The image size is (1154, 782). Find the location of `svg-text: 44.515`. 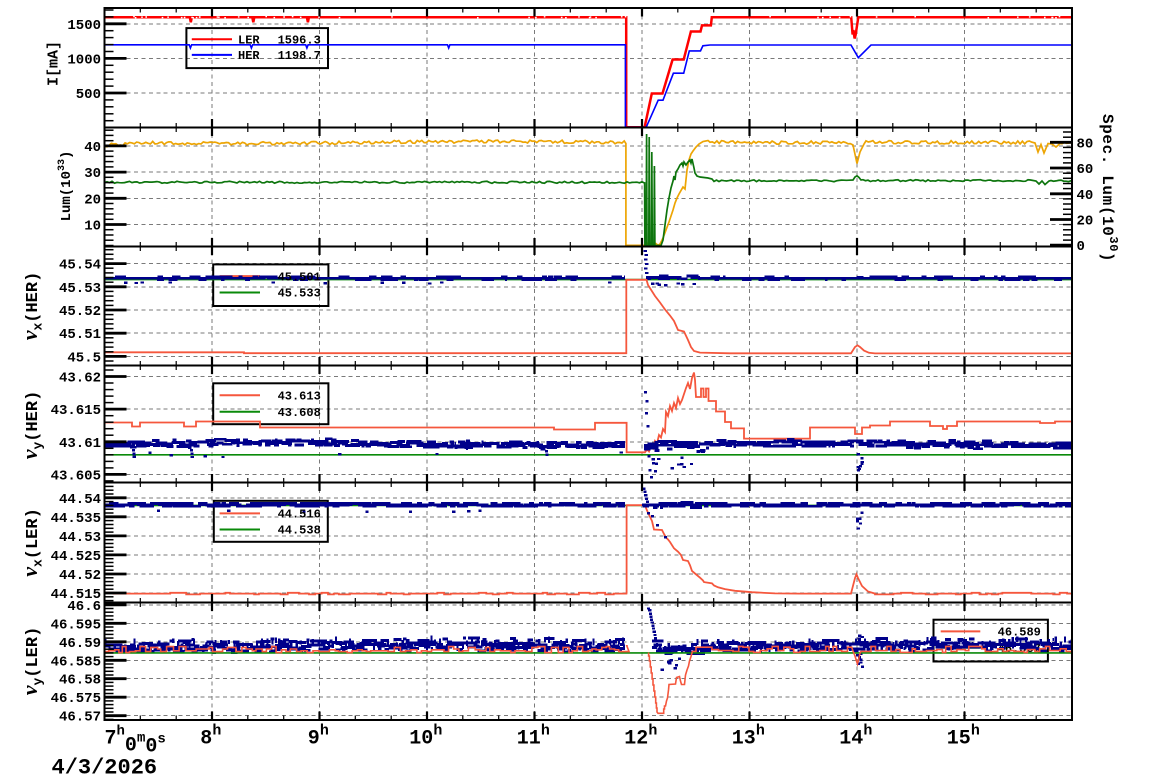

svg-text: 44.515 is located at coordinates (76, 595).